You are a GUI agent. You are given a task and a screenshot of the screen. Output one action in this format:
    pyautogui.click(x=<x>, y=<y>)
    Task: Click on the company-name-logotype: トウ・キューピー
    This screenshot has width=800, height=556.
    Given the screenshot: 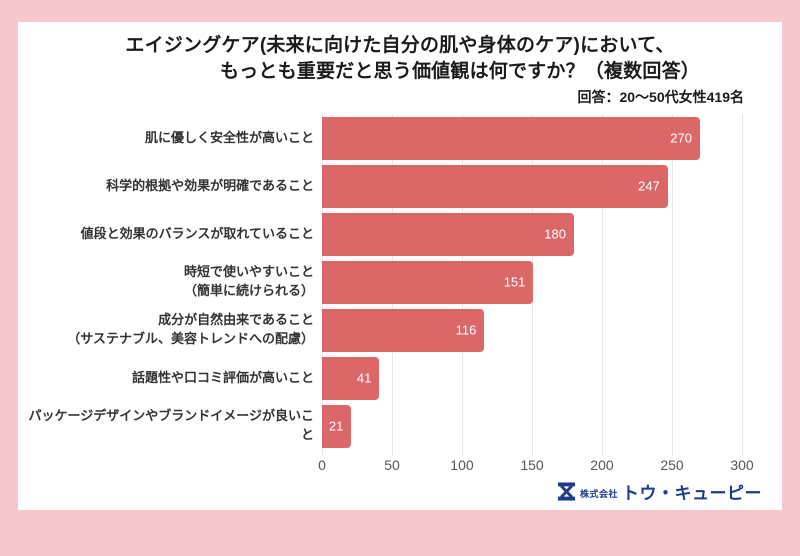 What is the action you would take?
    pyautogui.click(x=692, y=493)
    